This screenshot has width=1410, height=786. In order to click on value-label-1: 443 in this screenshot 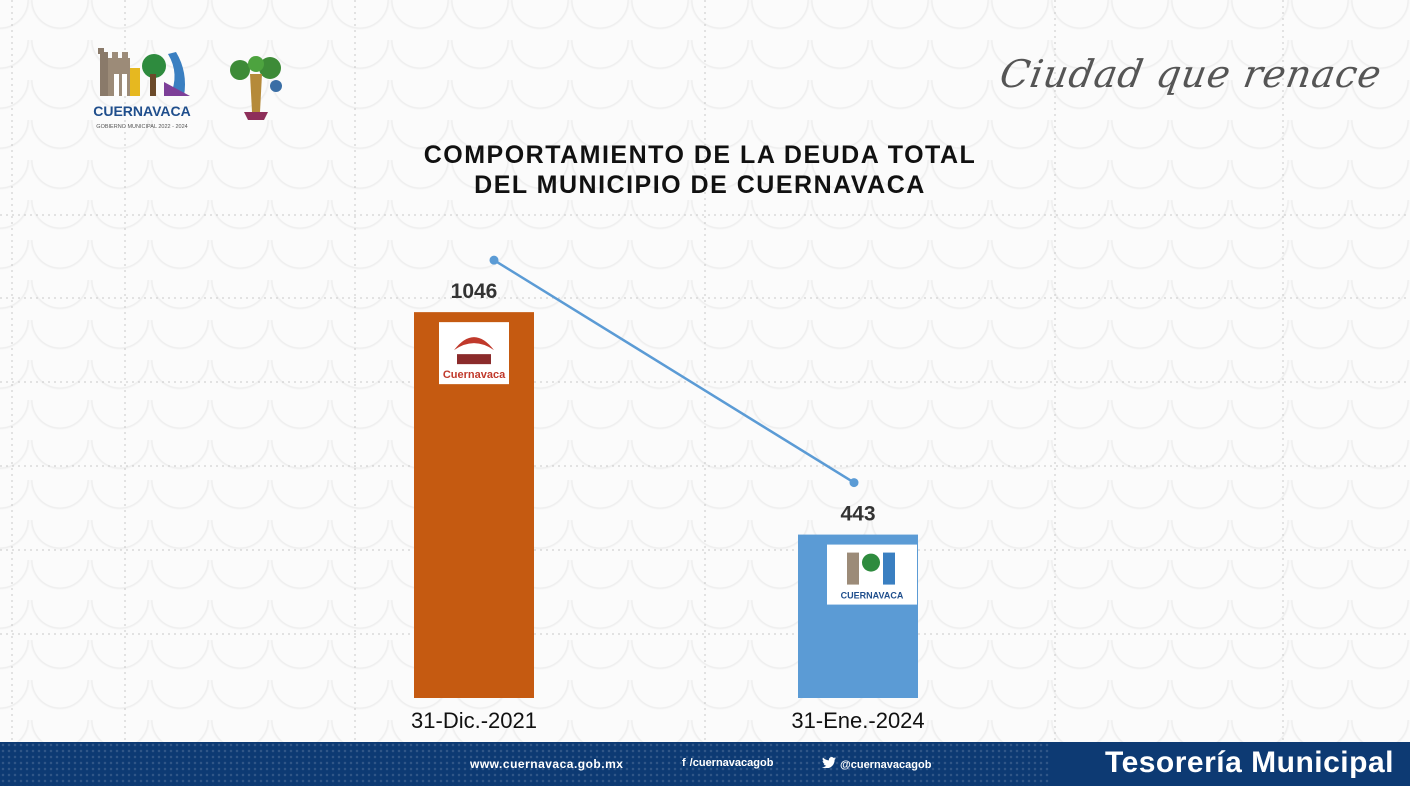, I will do `click(857, 514)`.